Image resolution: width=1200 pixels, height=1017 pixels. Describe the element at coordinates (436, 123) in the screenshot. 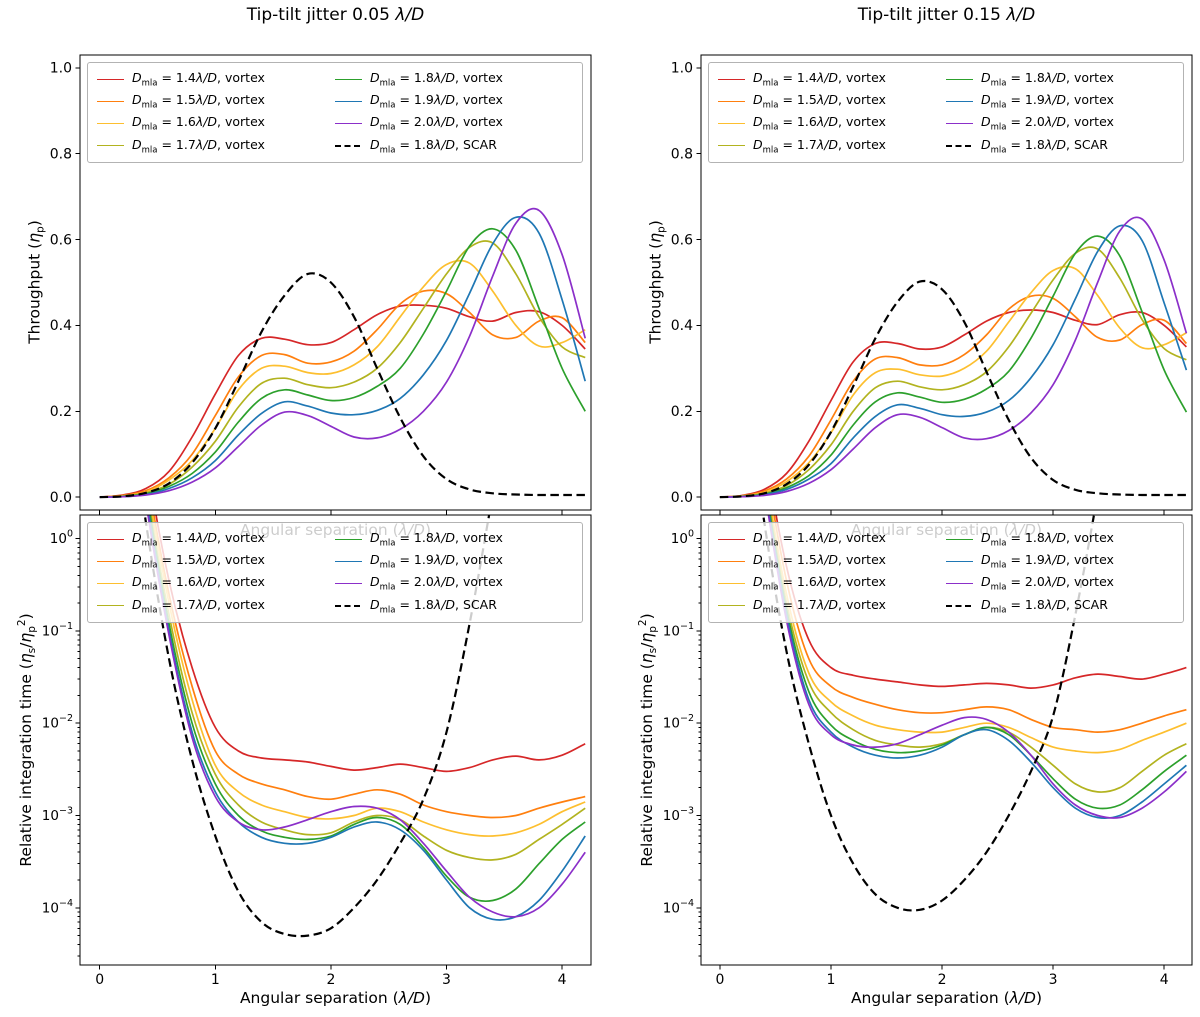

I see `legend-label: Dmla = 2.0λ/D, vortex` at that location.